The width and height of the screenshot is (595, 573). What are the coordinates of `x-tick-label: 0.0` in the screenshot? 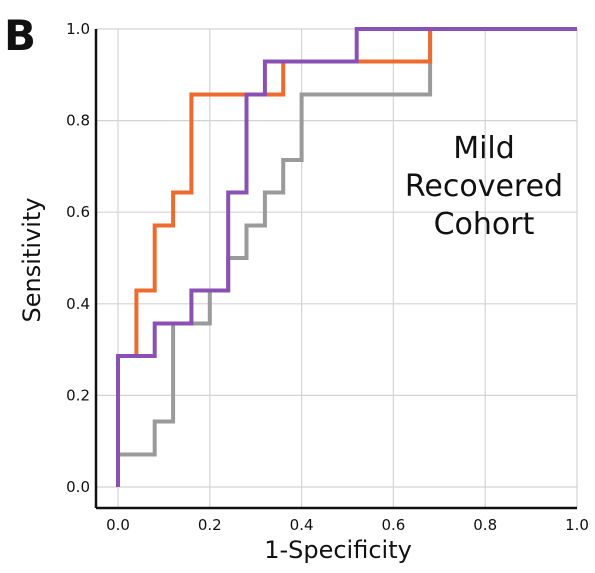 It's located at (118, 525).